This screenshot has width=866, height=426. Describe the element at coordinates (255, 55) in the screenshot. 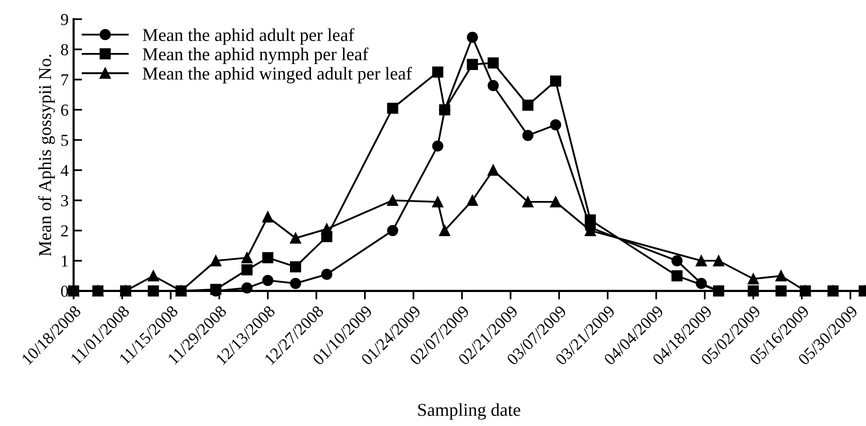

I see `legend-label: Mean the aphid nymph per leaf` at that location.